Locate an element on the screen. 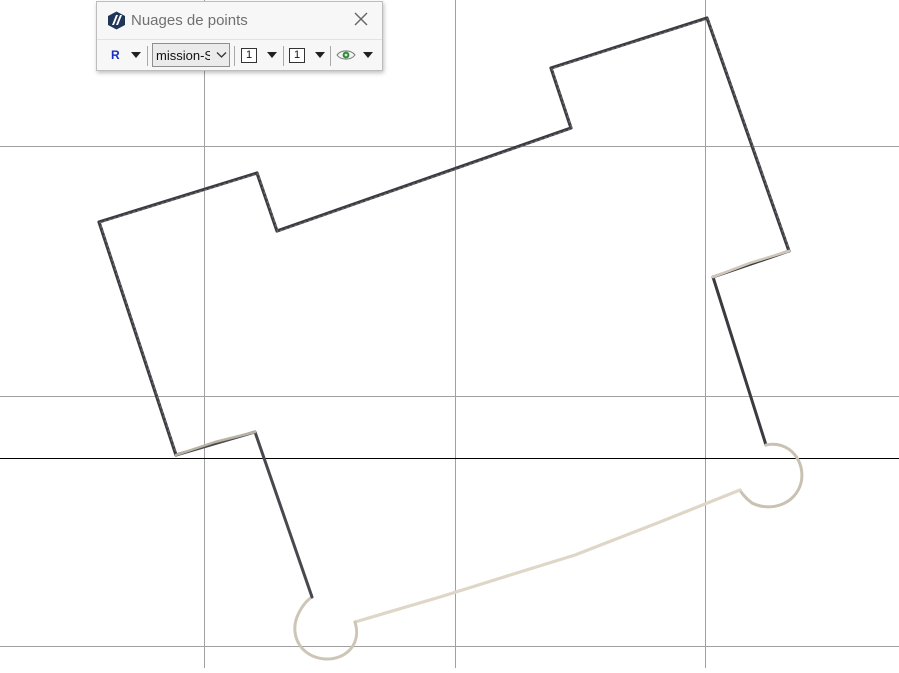  outline-bottom-light is located at coordinates (547, 556).